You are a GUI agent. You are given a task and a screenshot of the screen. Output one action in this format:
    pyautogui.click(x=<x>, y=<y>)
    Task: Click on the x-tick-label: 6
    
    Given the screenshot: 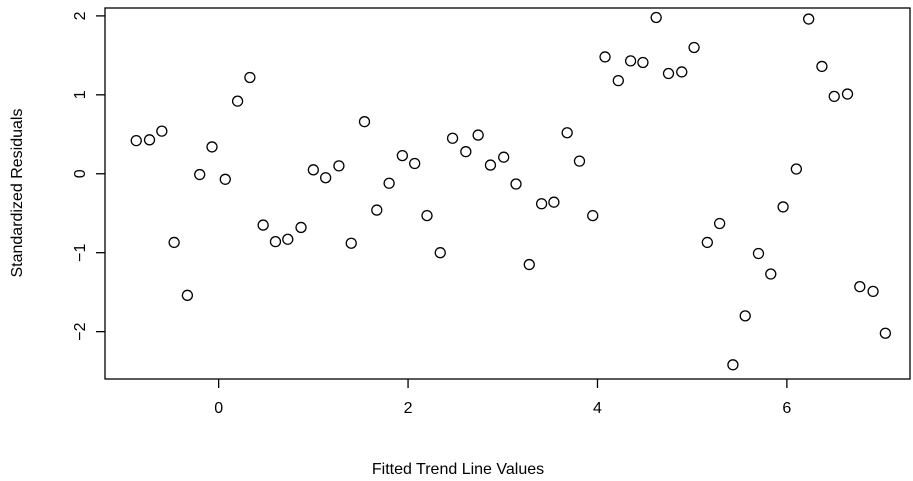 What is the action you would take?
    pyautogui.click(x=786, y=408)
    